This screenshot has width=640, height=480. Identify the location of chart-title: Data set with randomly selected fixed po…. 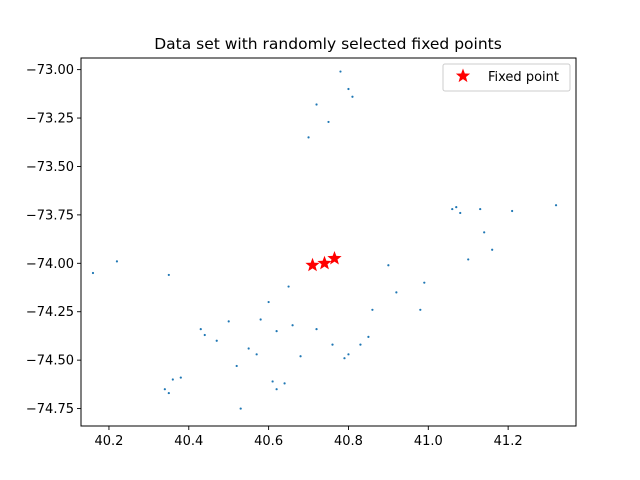
(328, 44).